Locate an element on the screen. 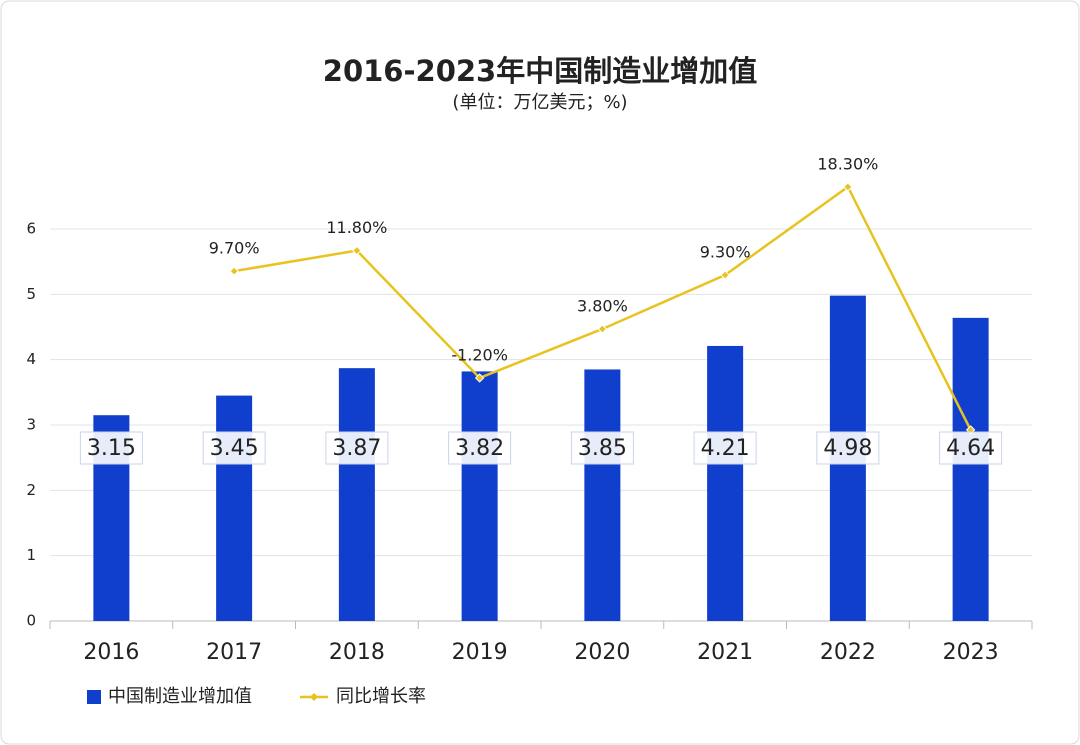 This screenshot has height=745, width=1080. bar-value-label: 3.15 is located at coordinates (111, 448).